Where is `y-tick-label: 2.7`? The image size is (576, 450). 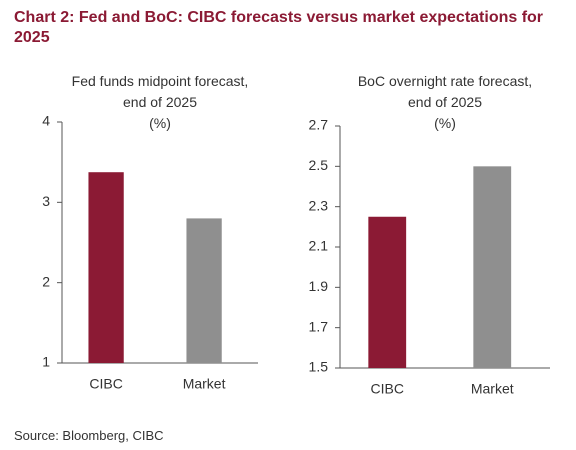
y-tick-label: 2.7 is located at coordinates (319, 125).